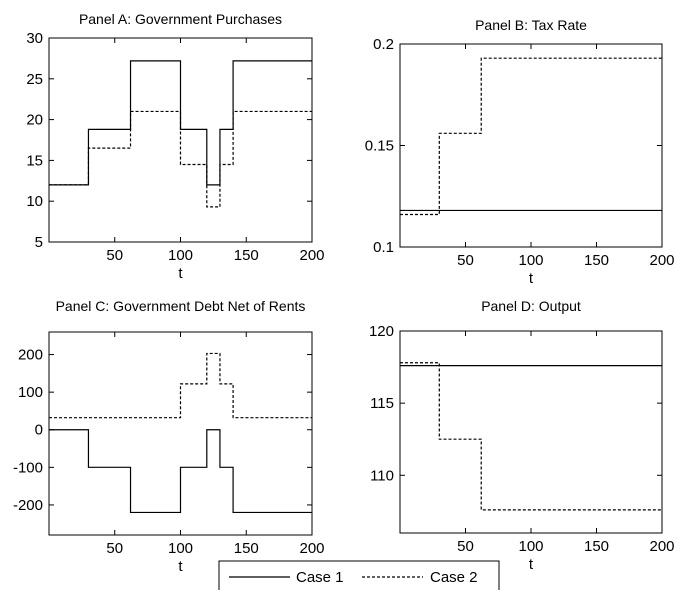 The height and width of the screenshot is (590, 680). I want to click on panel-b-series-case-2-line, so click(531, 136).